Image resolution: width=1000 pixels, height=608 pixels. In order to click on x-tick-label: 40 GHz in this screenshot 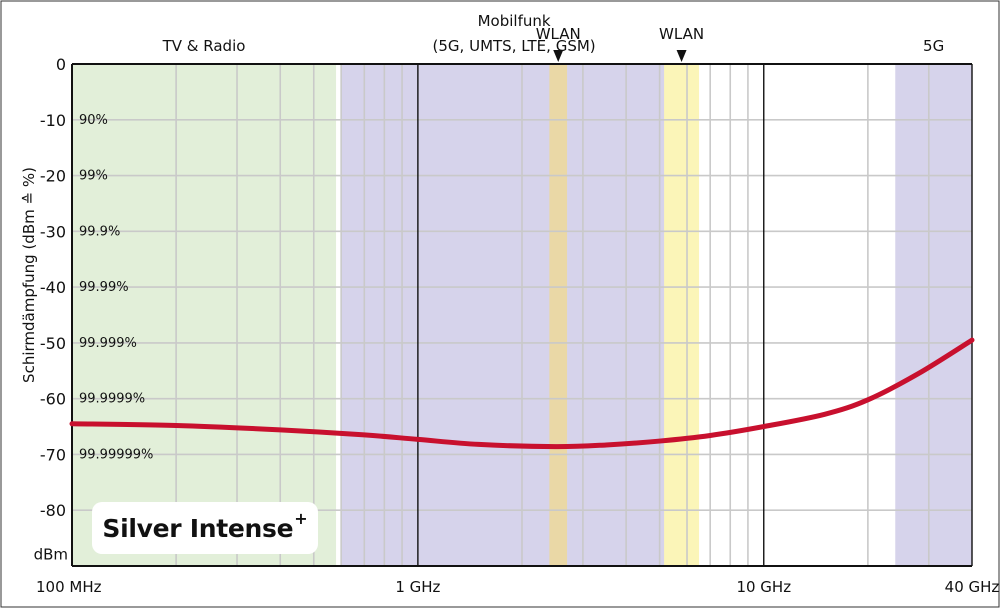, I will do `click(972, 587)`.